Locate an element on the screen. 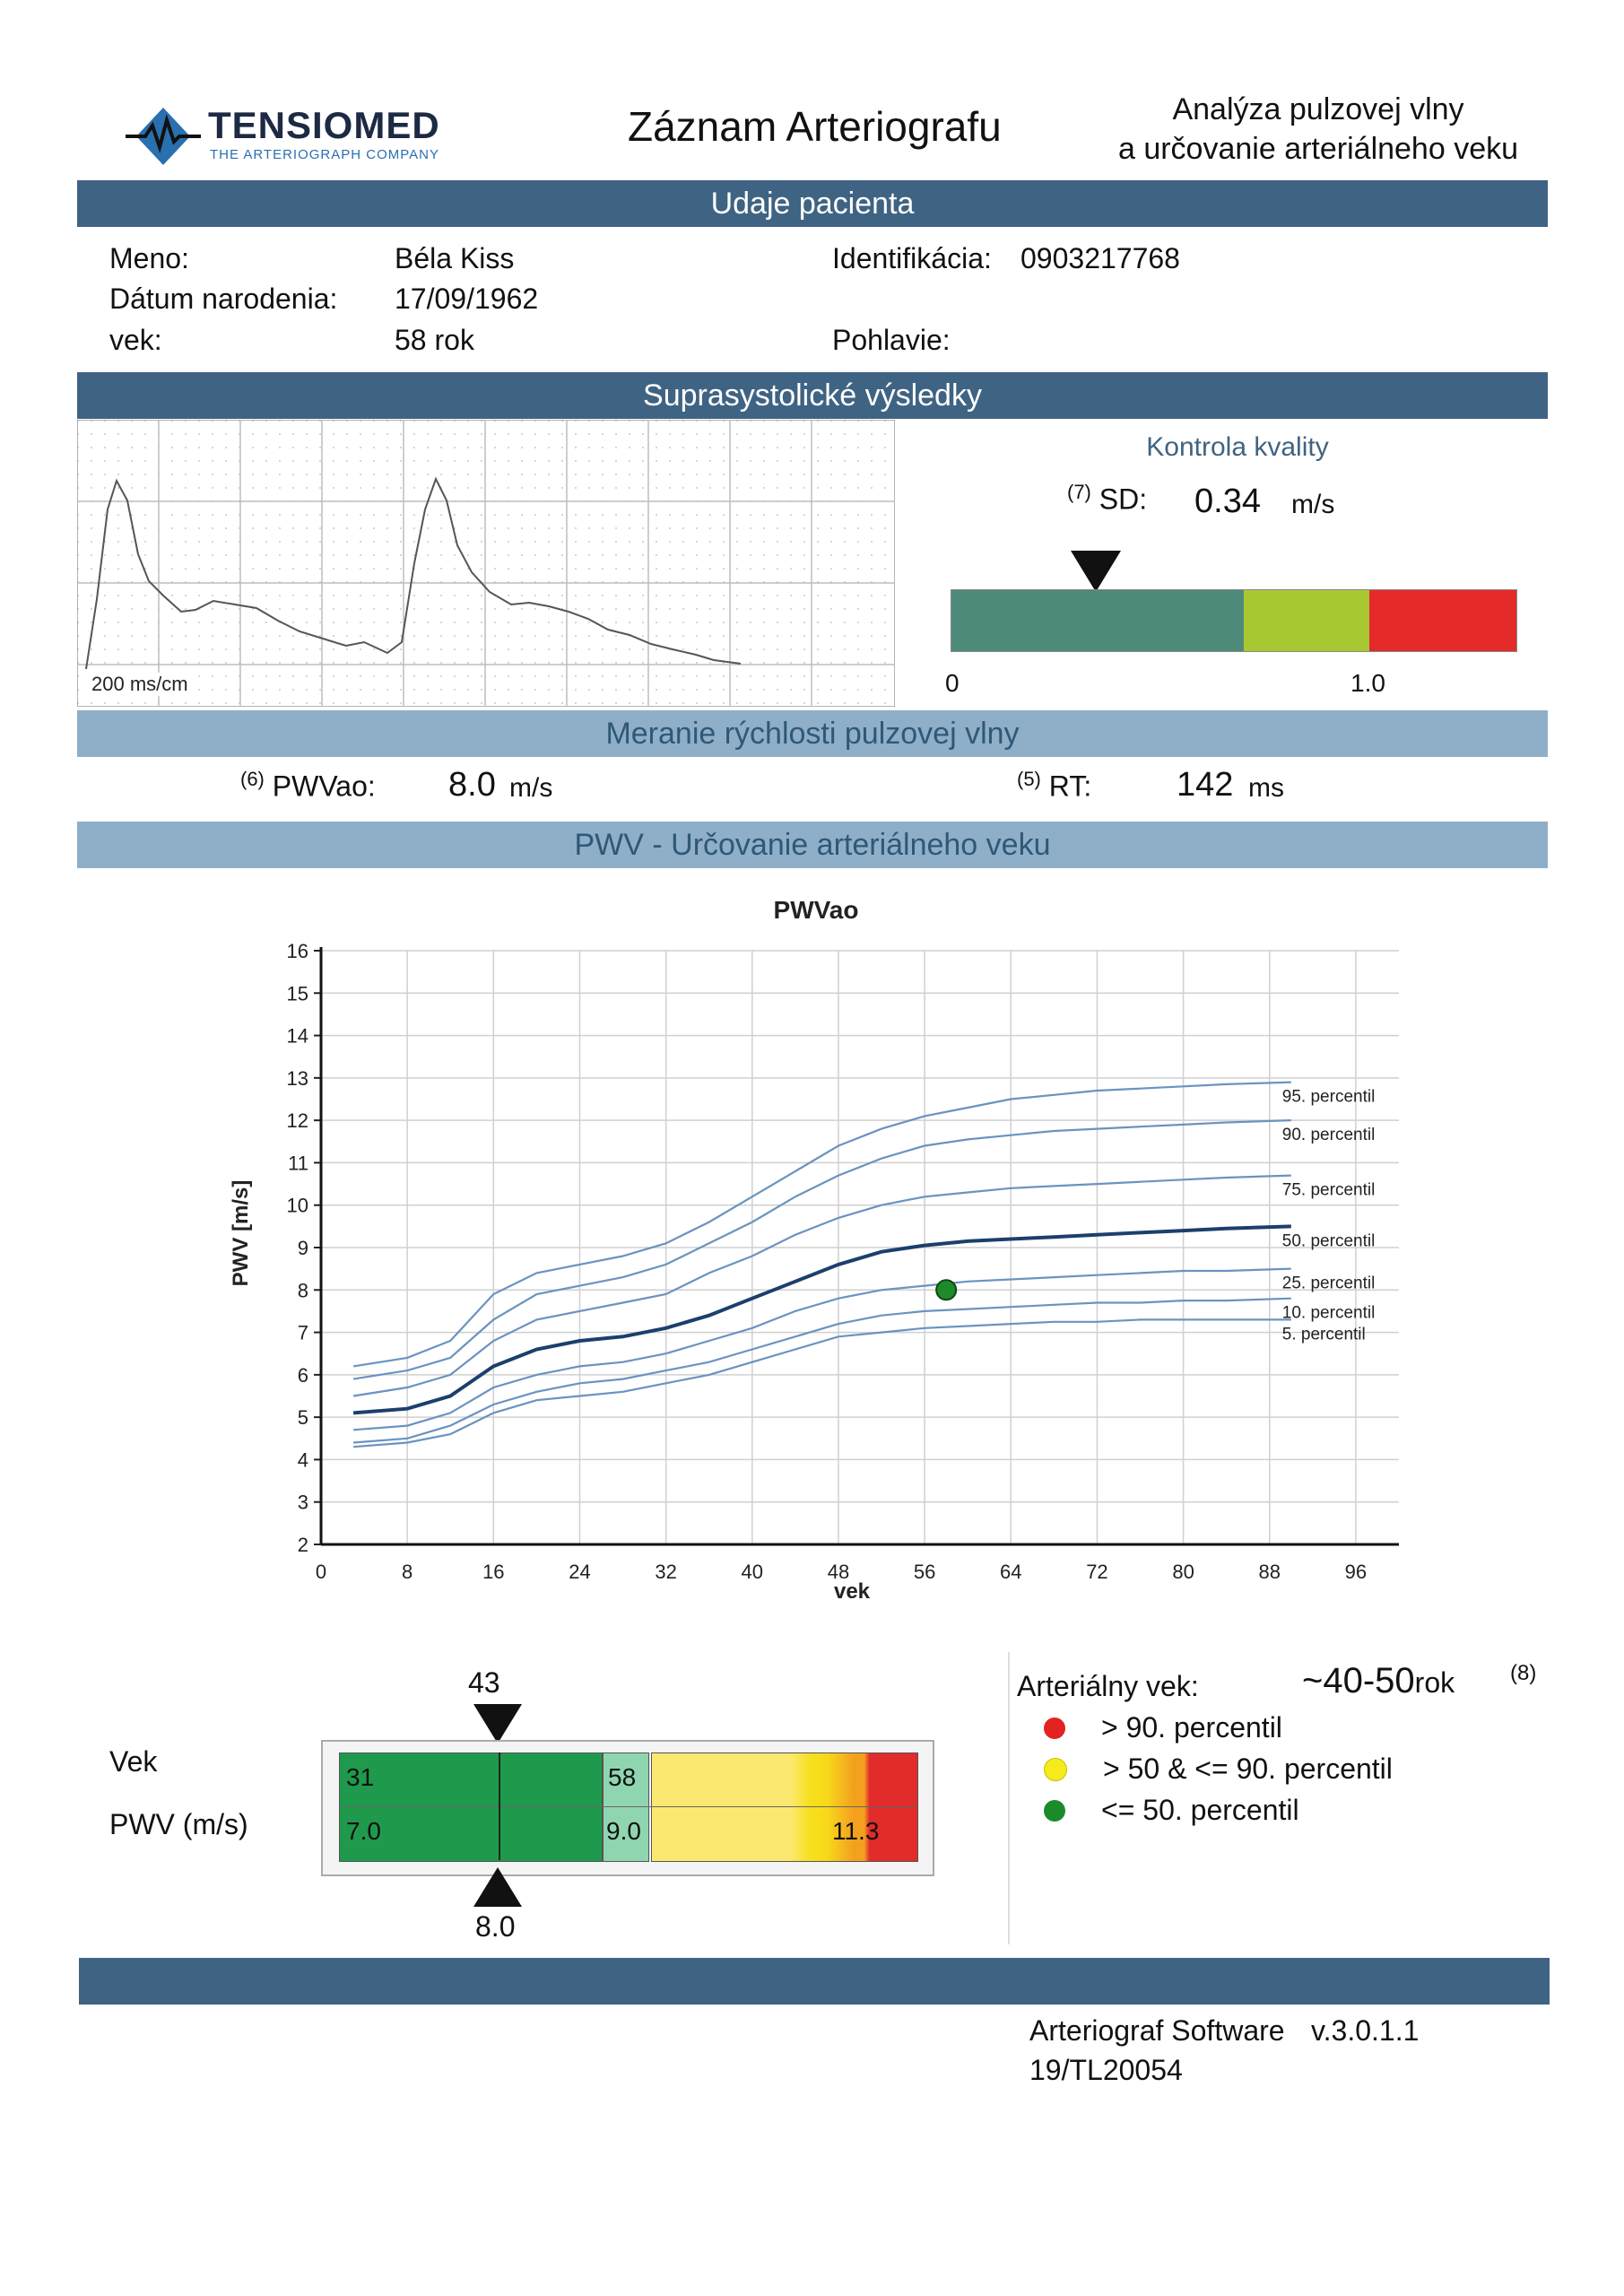 Image resolution: width=1624 pixels, height=2296 pixels. art-age-label: Arteriálny vek: is located at coordinates (1108, 1686).